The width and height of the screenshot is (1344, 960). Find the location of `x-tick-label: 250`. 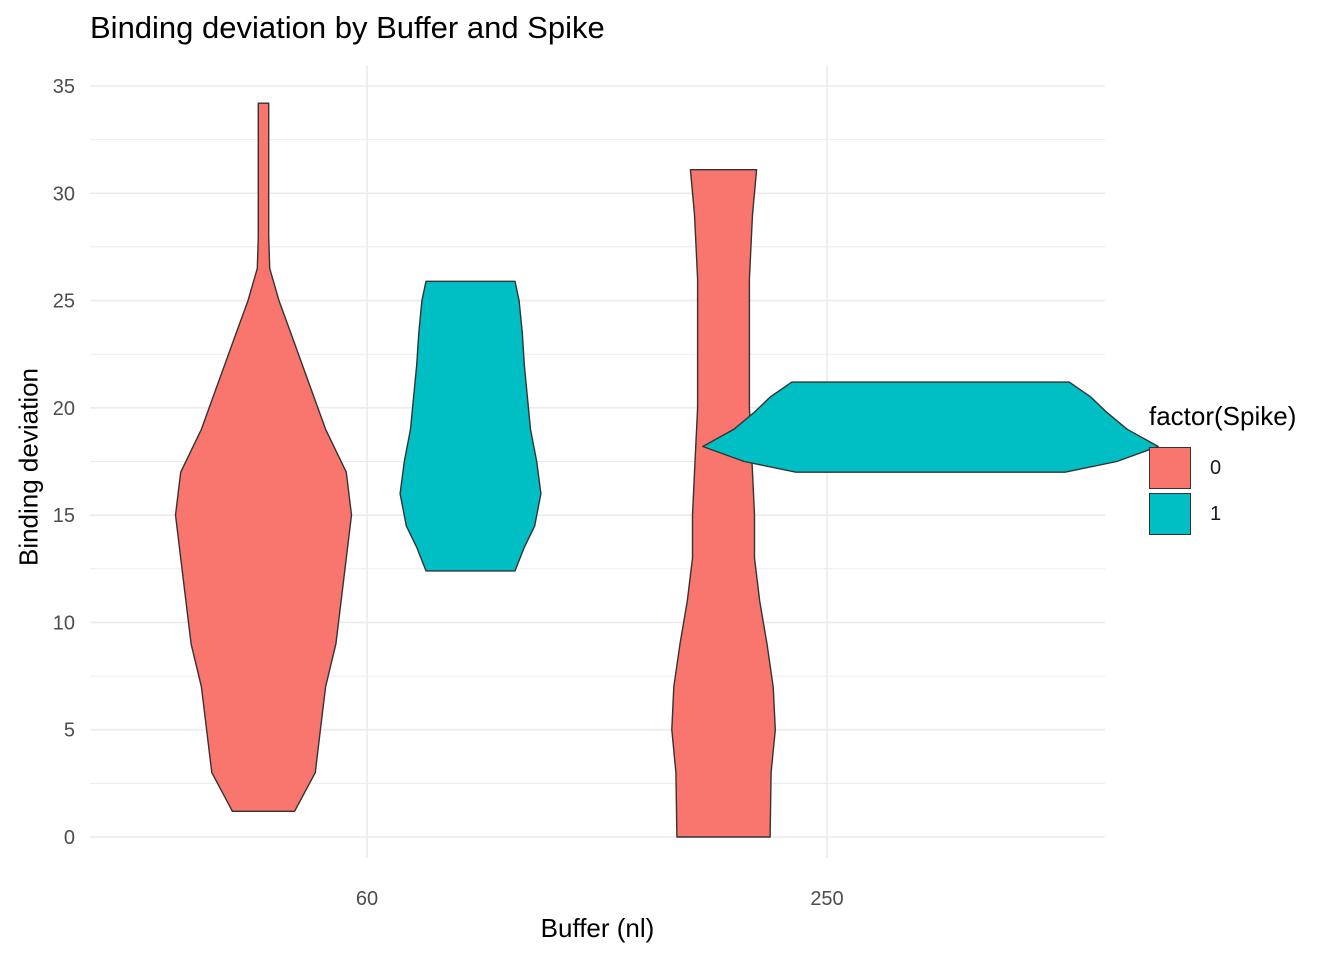

x-tick-label: 250 is located at coordinates (826, 899).